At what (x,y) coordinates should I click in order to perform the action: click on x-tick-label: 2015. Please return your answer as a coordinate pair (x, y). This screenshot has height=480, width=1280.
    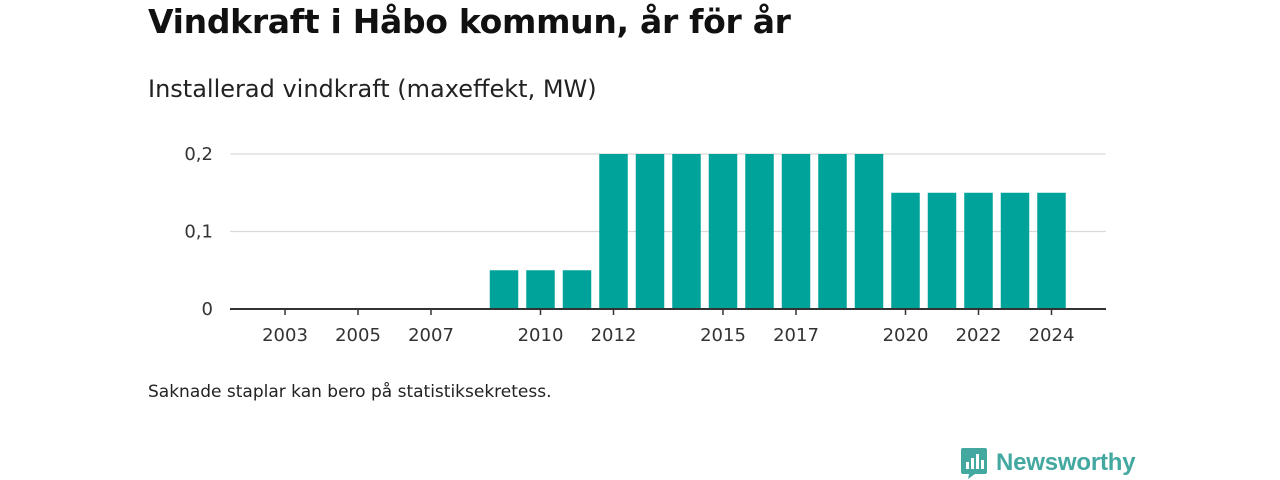
    Looking at the image, I should click on (723, 335).